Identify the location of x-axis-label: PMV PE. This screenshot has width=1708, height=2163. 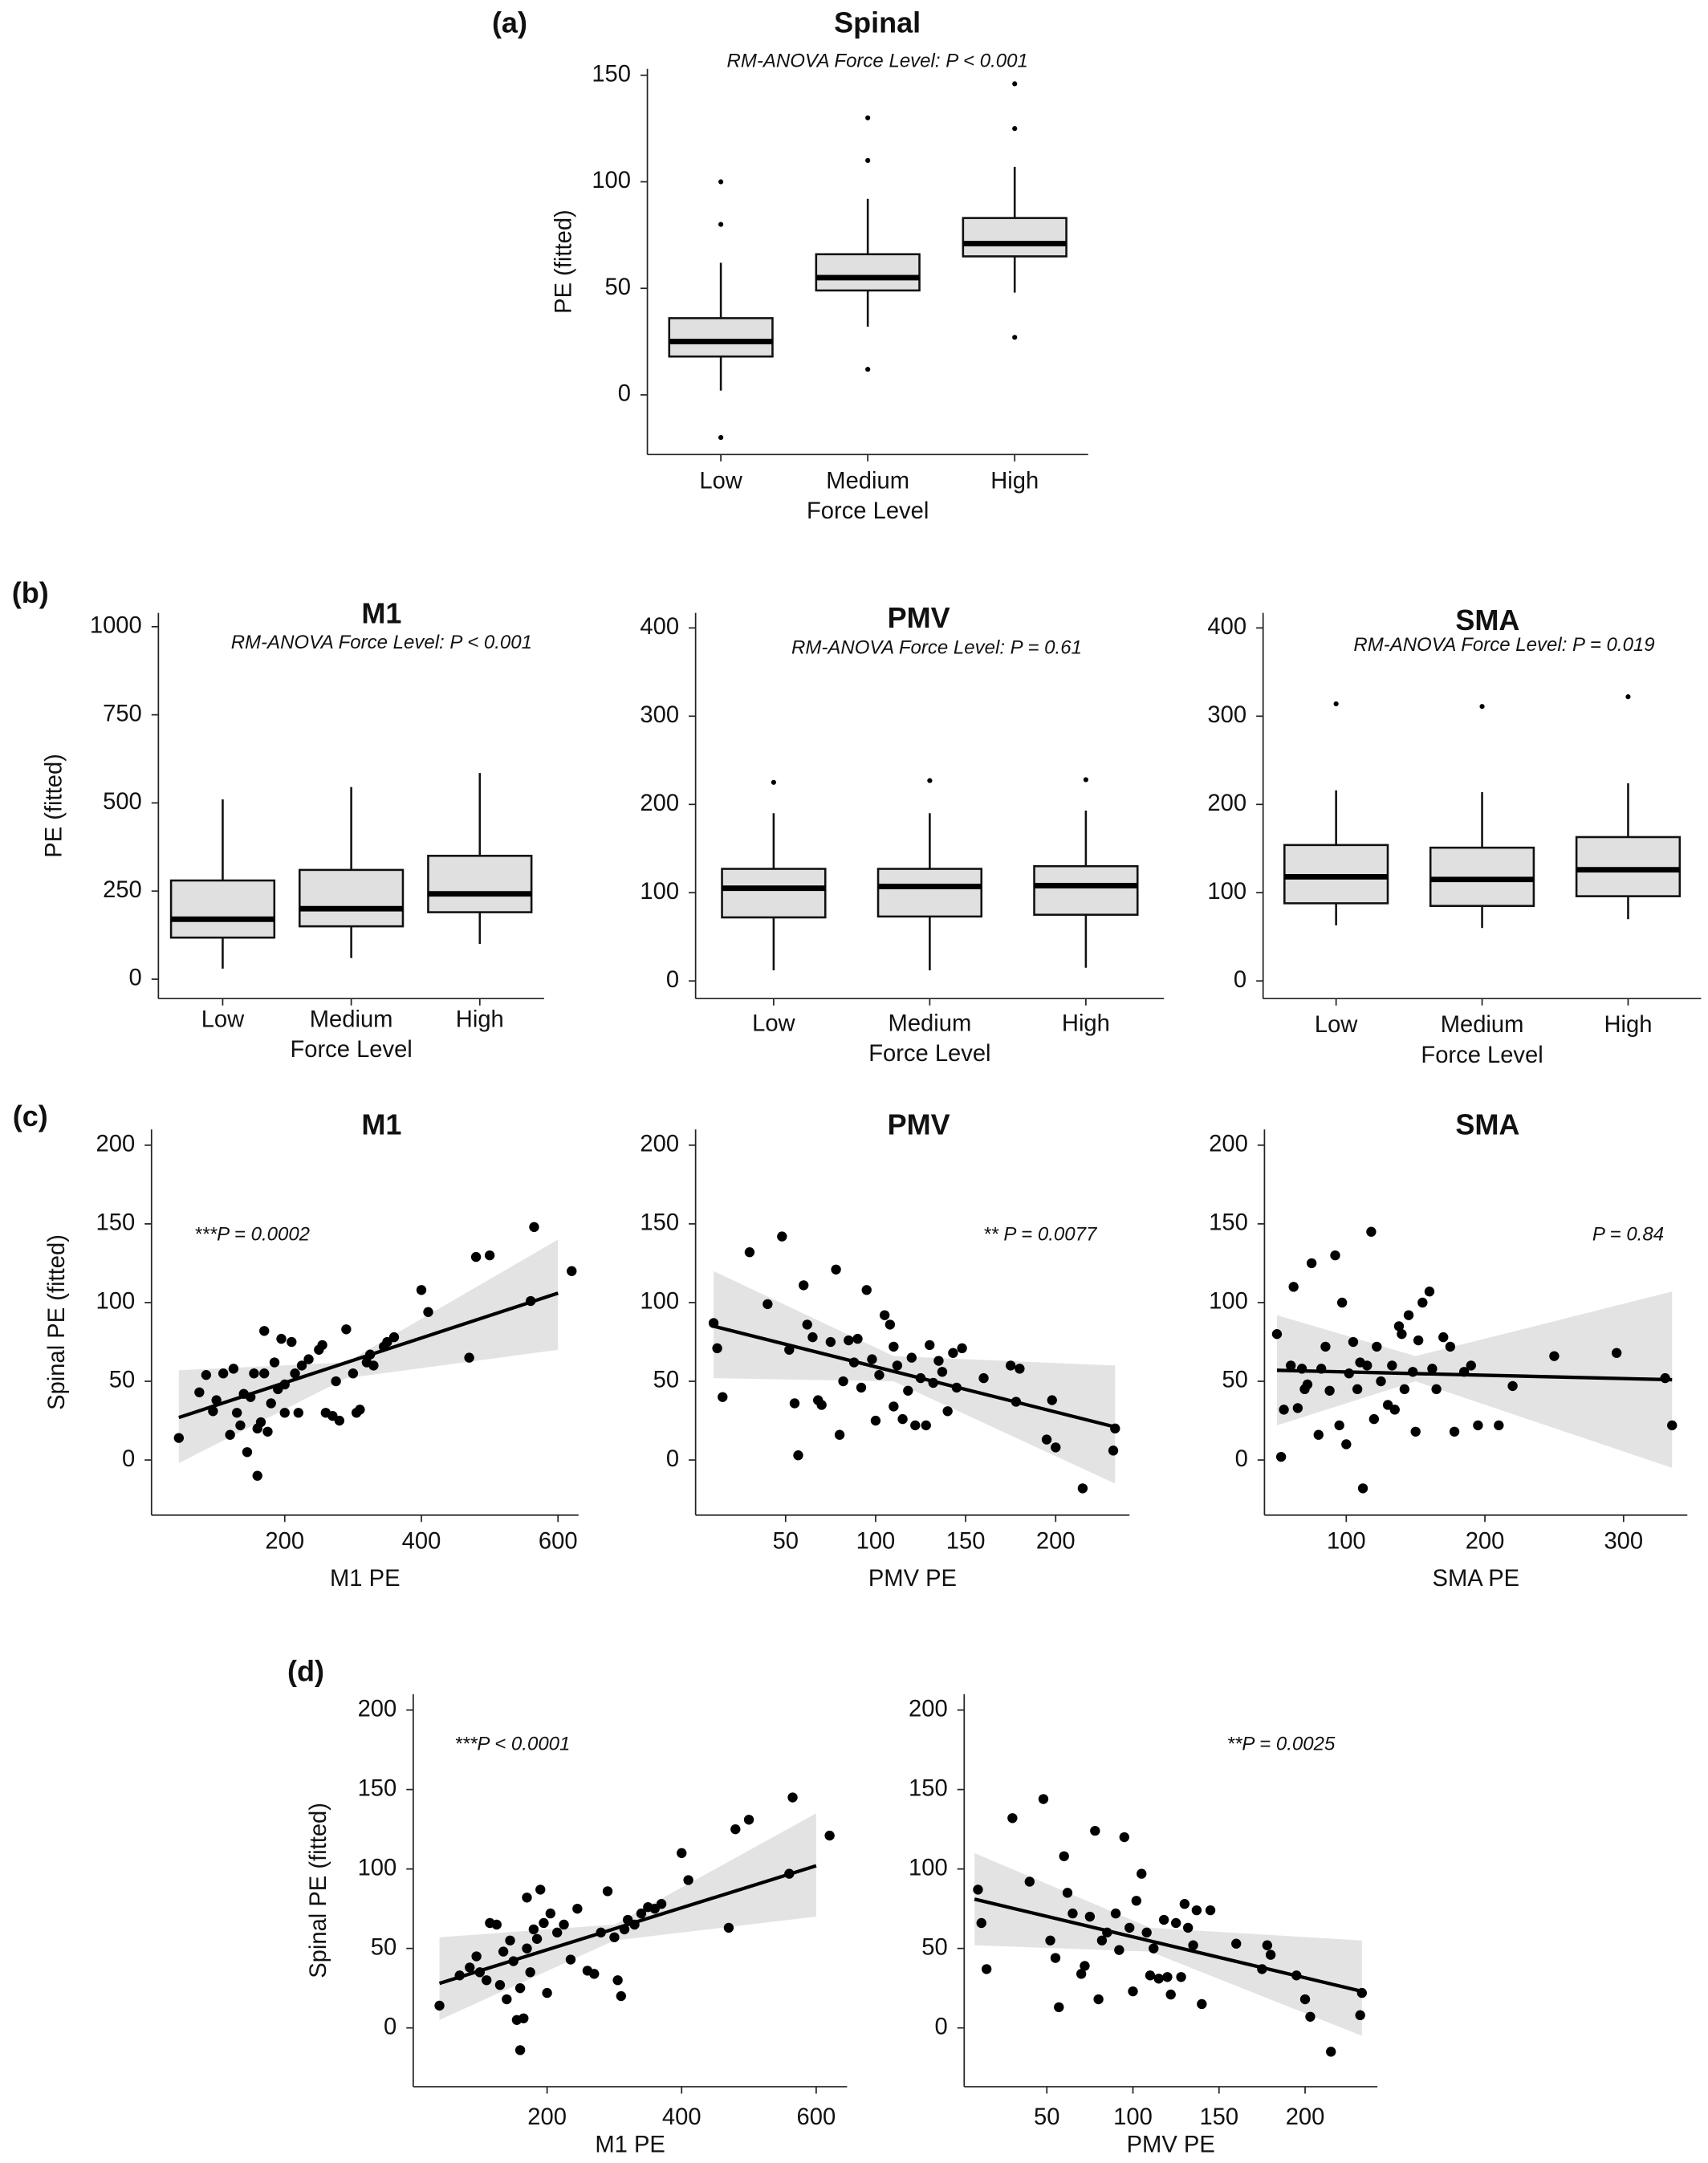
(1171, 2144).